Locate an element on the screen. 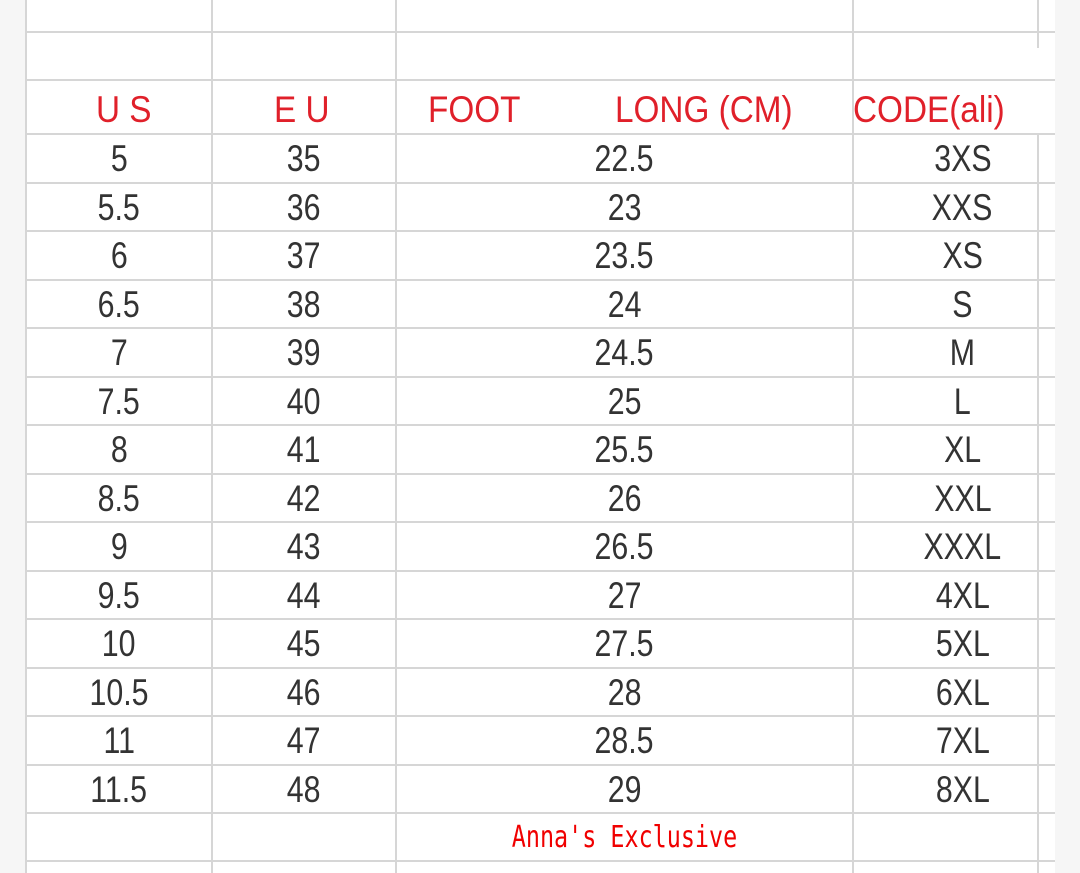 The width and height of the screenshot is (1080, 873). cell-value: 24 is located at coordinates (624, 304).